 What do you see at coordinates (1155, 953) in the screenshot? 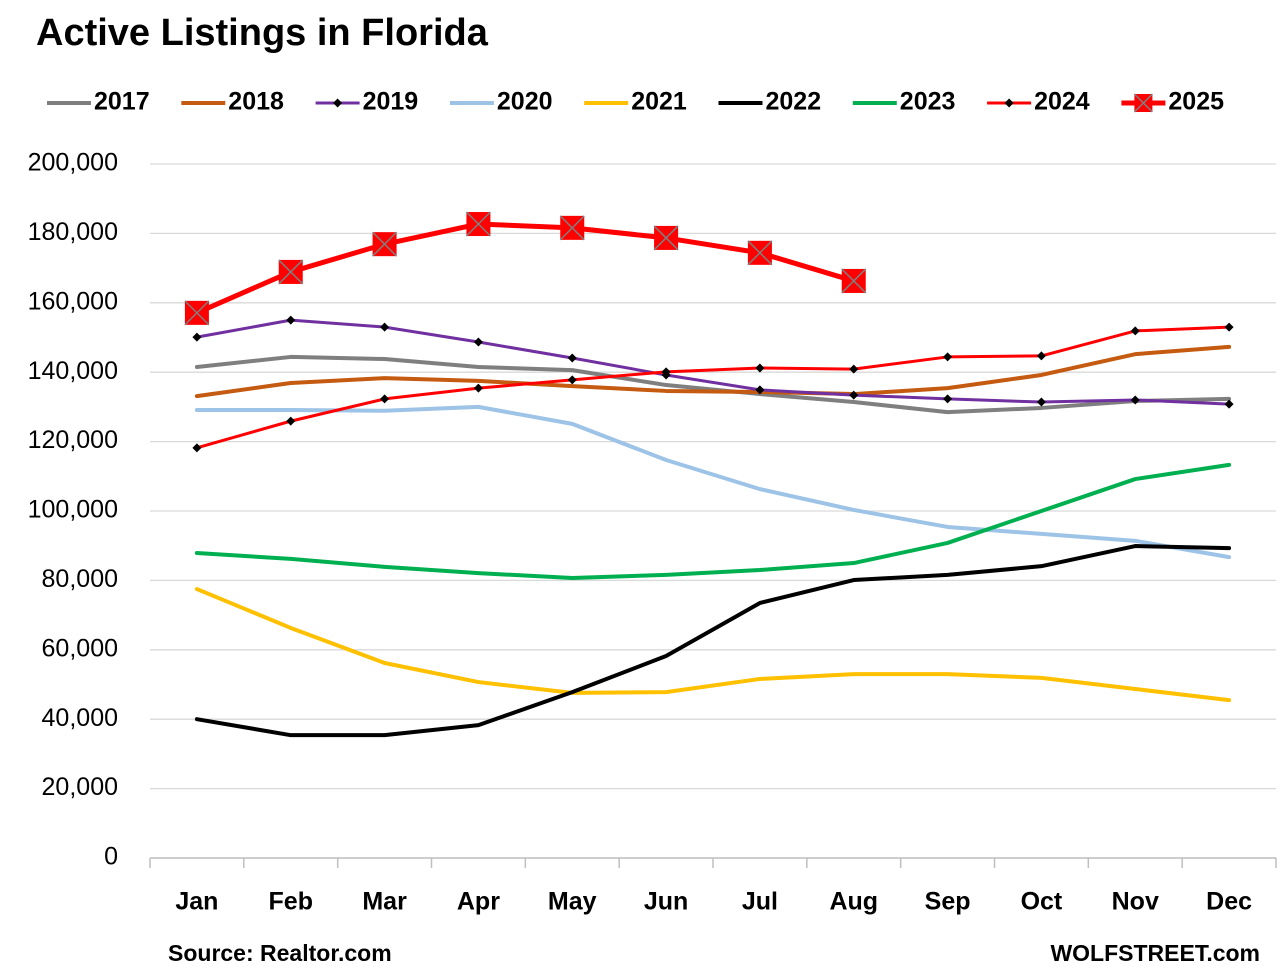
I see `credit: WOLFSTREET.com` at bounding box center [1155, 953].